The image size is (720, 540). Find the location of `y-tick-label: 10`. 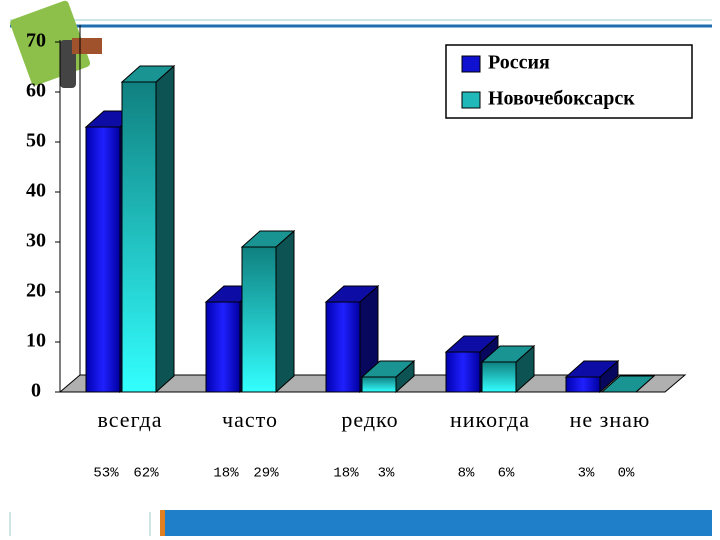

y-tick-label: 10 is located at coordinates (36, 341).